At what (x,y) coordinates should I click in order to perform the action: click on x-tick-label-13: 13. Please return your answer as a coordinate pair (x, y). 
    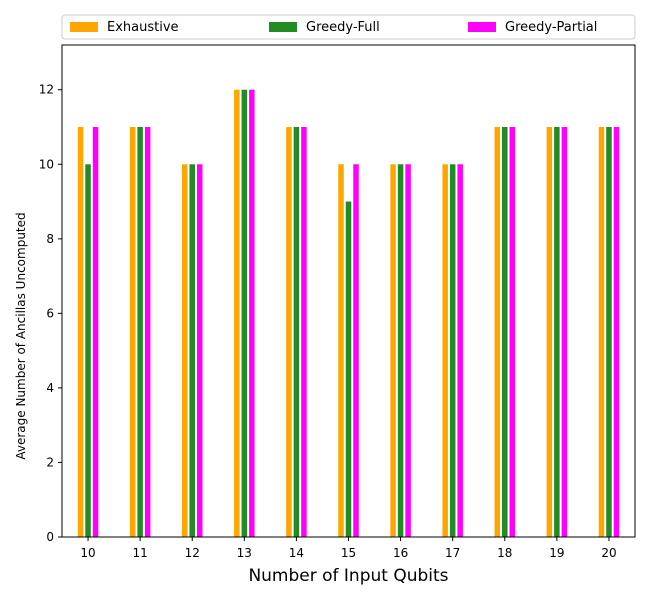
    Looking at the image, I should click on (244, 553).